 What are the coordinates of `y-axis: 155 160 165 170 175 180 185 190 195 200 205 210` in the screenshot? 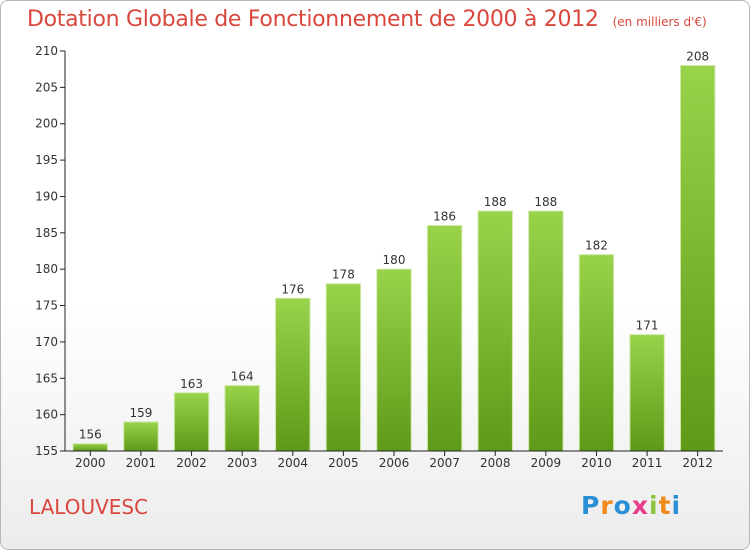 It's located at (50, 251).